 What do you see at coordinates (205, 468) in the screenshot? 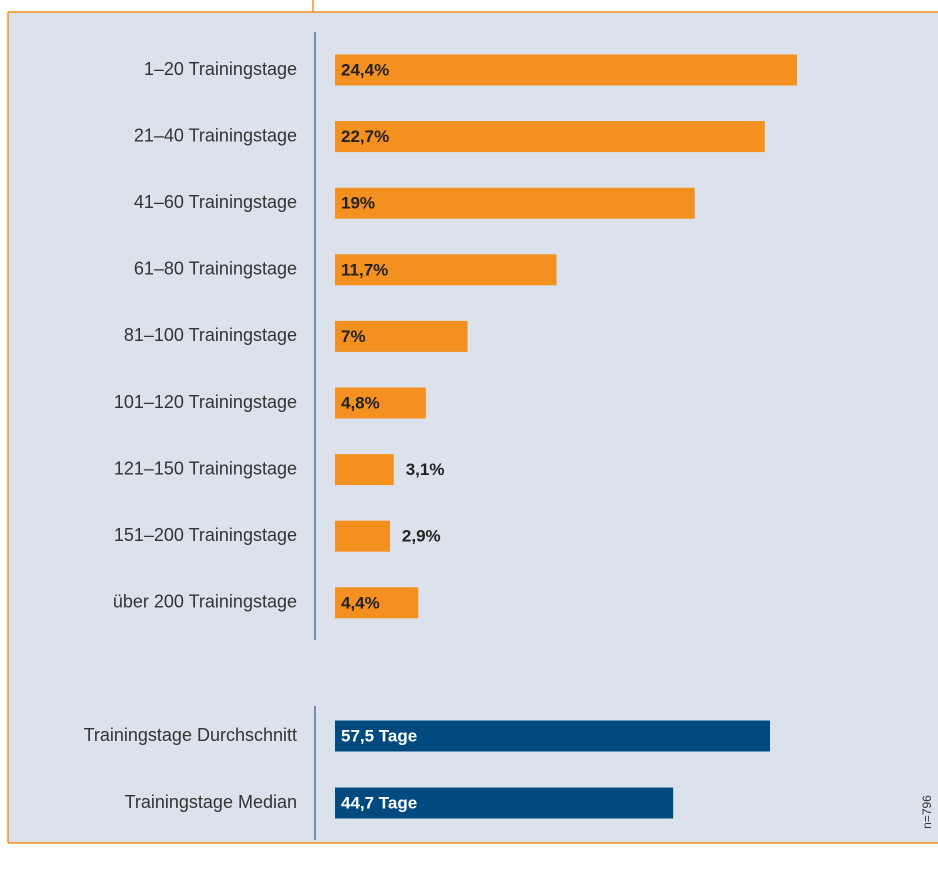
I see `category-label: 121–150 Trainingstage` at bounding box center [205, 468].